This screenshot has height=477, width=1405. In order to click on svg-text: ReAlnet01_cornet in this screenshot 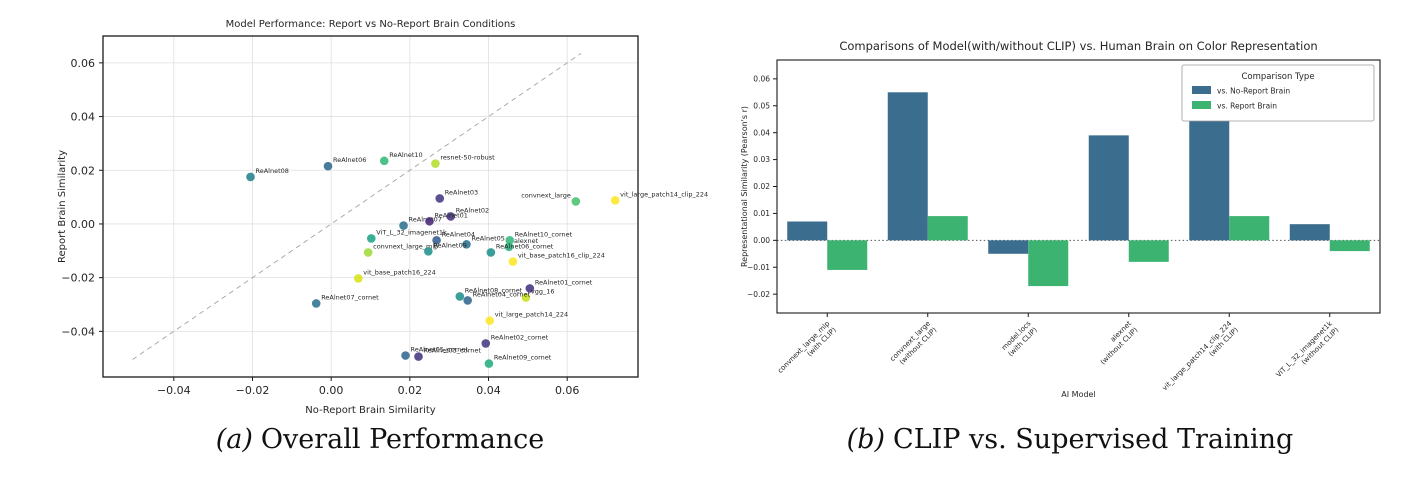, I will do `click(564, 282)`.